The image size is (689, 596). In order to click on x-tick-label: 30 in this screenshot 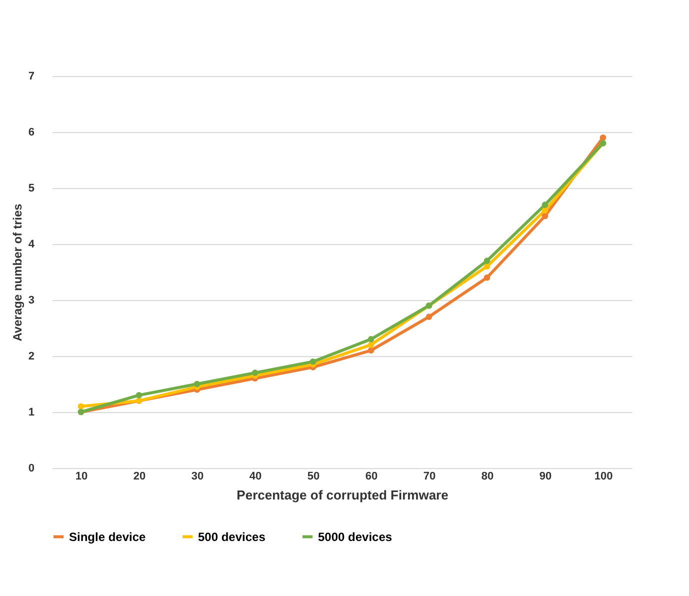, I will do `click(197, 476)`.